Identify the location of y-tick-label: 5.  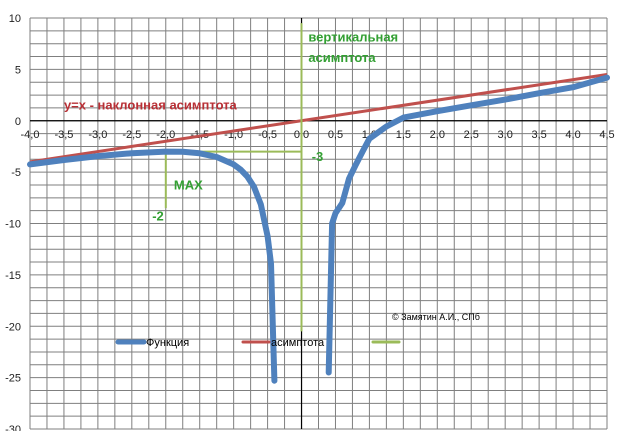
(18, 70).